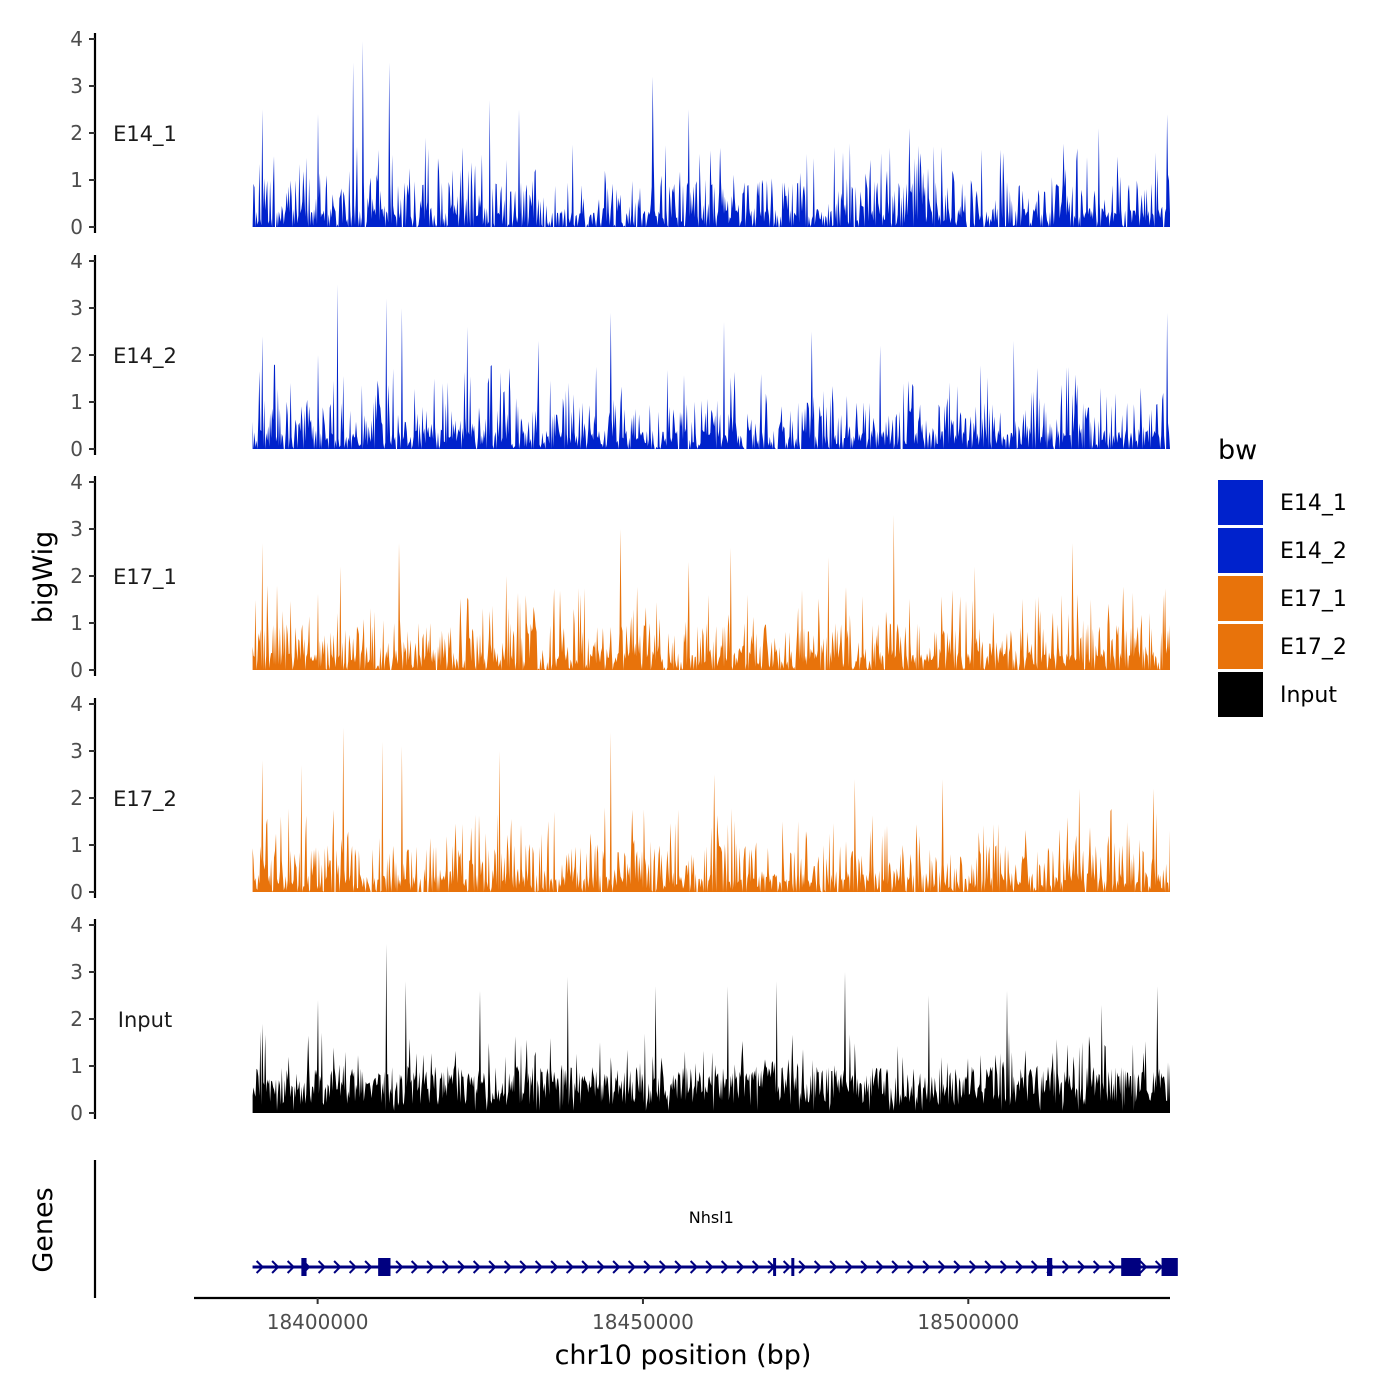  What do you see at coordinates (43, 1229) in the screenshot?
I see `genes-track-title: Genes` at bounding box center [43, 1229].